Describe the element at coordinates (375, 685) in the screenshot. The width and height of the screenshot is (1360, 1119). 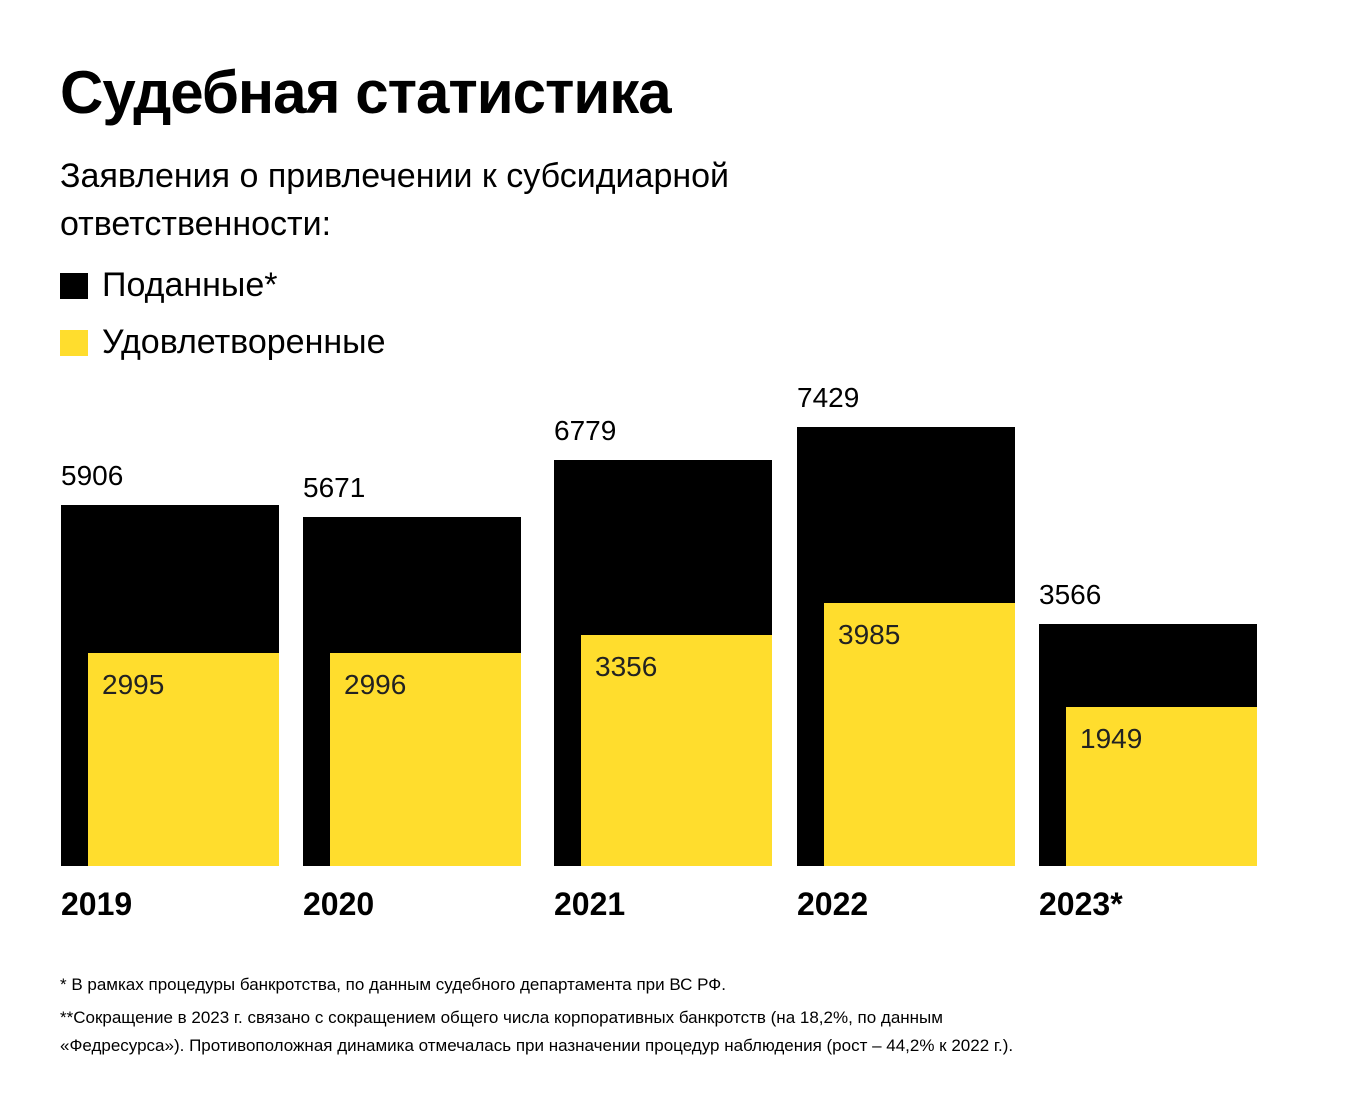
I see `value-label-satisfied-2020: 2996` at that location.